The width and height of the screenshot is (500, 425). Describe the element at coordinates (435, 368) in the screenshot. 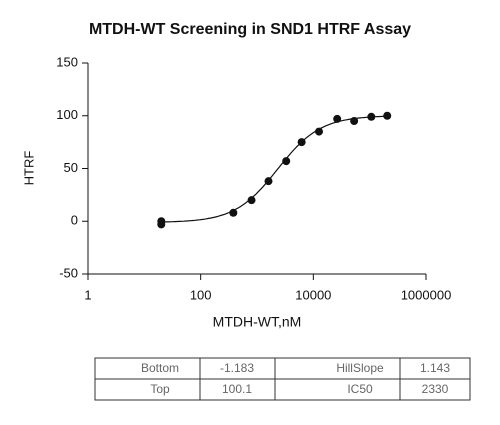

I see `table-cell: 1.143` at that location.